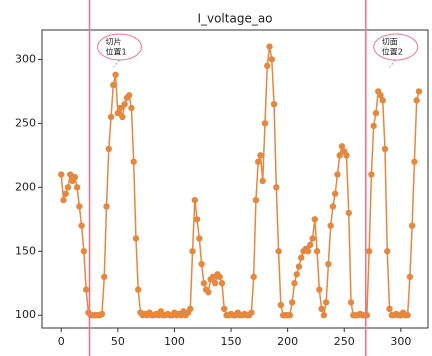 This screenshot has width=432, height=356. I want to click on x-tick-label: 0, so click(61, 341).